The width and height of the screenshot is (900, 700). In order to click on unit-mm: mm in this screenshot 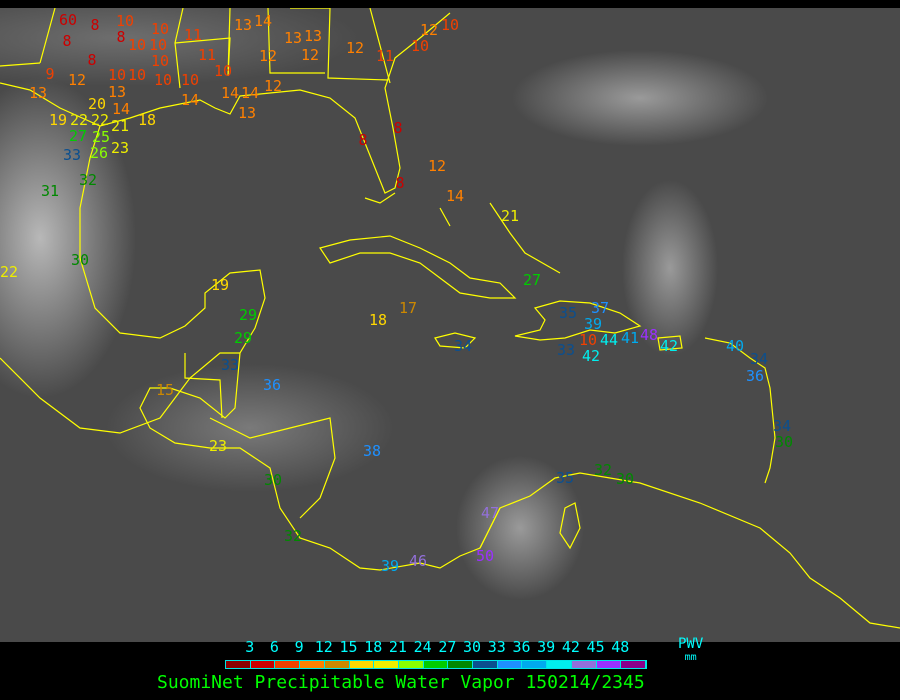, I will do `click(690, 657)`.